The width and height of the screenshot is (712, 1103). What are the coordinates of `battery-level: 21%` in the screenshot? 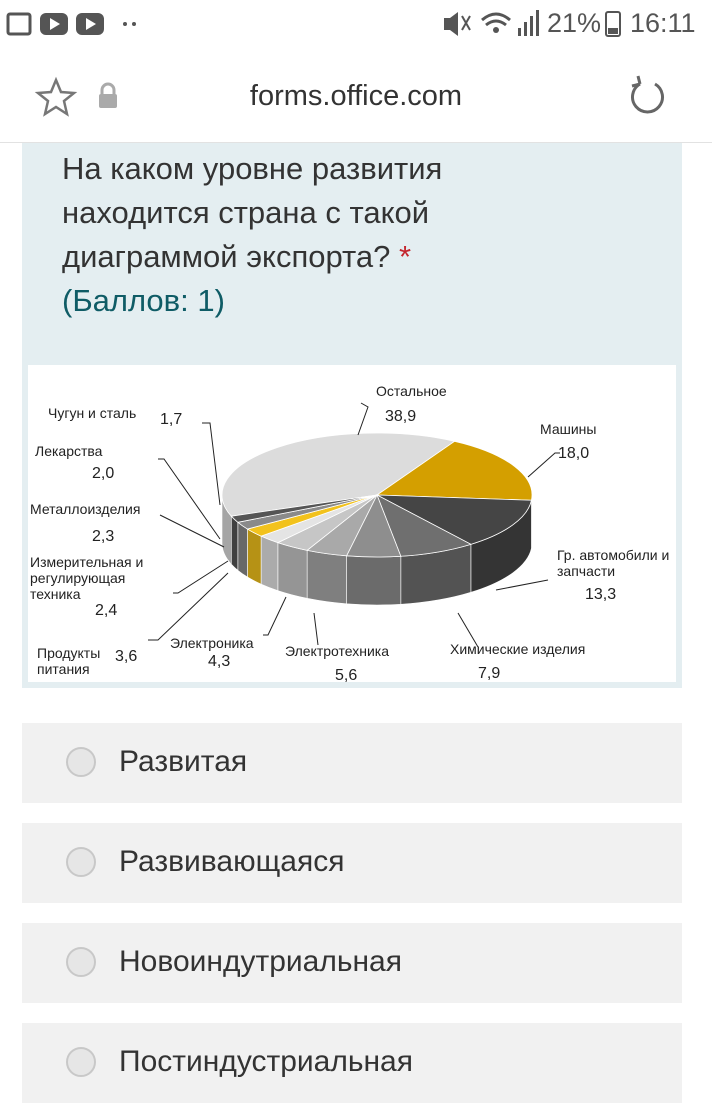 It's located at (574, 23).